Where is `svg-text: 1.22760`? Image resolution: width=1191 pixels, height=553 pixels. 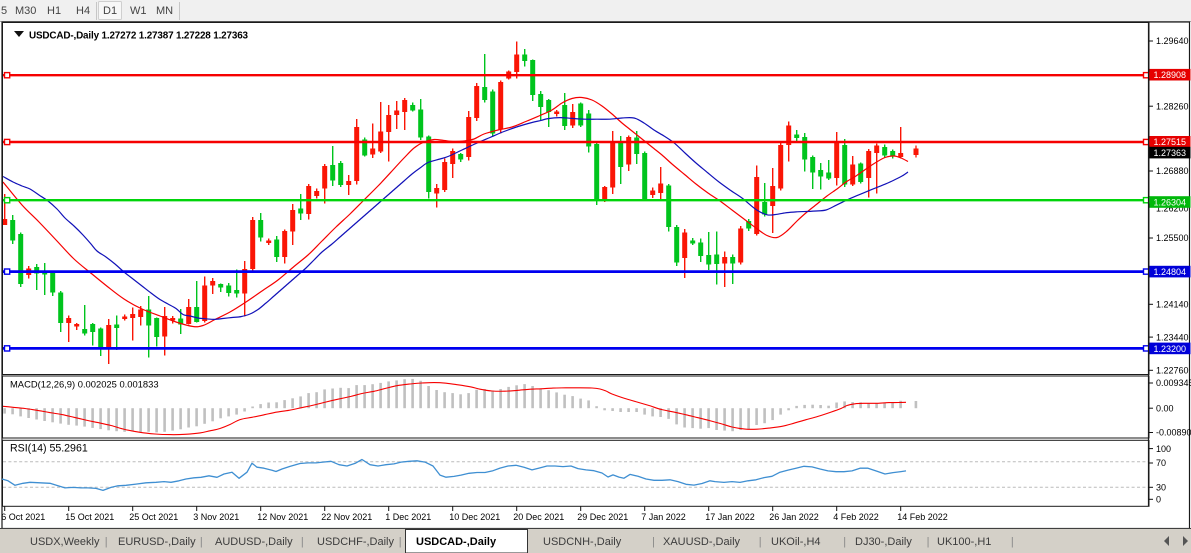
svg-text: 1.22760 is located at coordinates (1172, 371).